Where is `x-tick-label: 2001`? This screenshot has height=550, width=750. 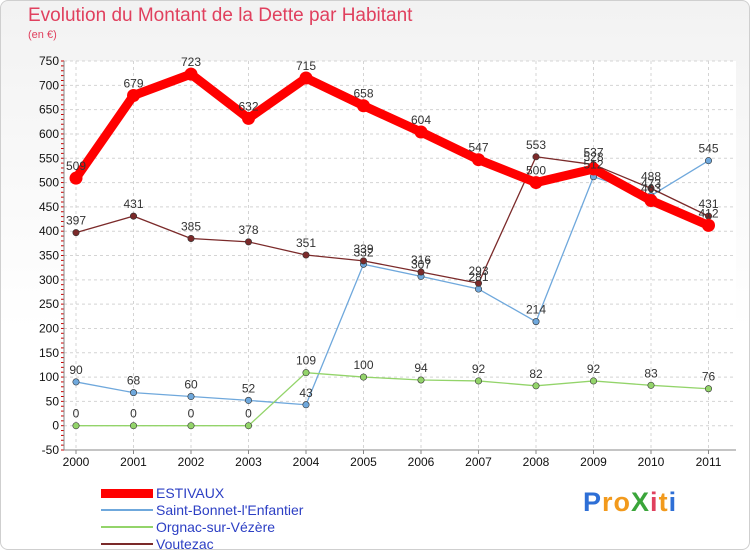
x-tick-label: 2001 is located at coordinates (133, 462).